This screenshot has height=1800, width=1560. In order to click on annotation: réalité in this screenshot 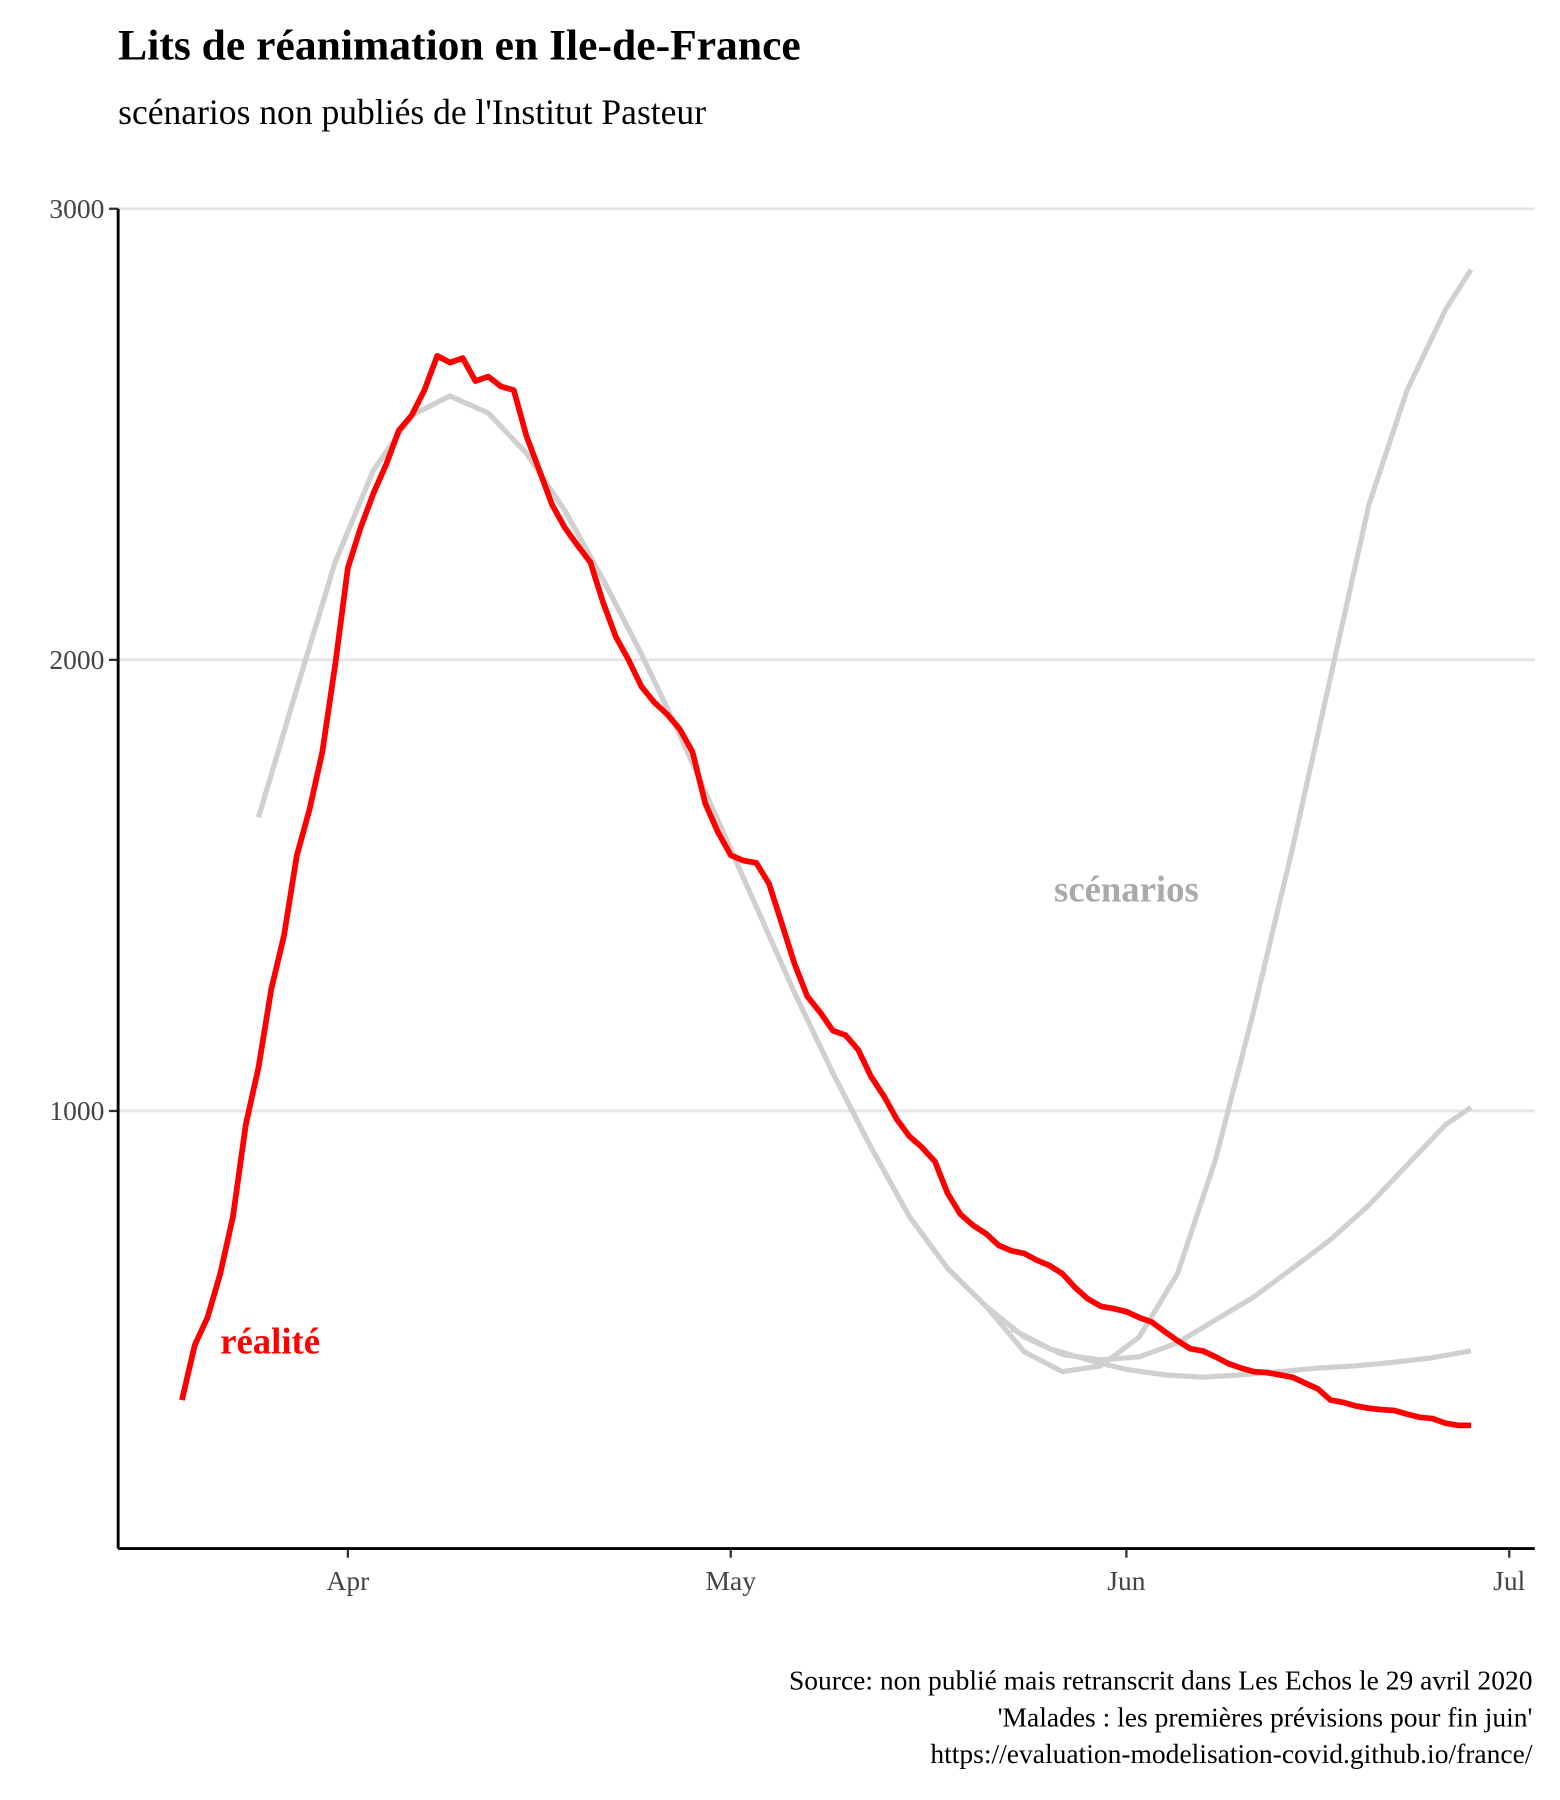, I will do `click(270, 1341)`.